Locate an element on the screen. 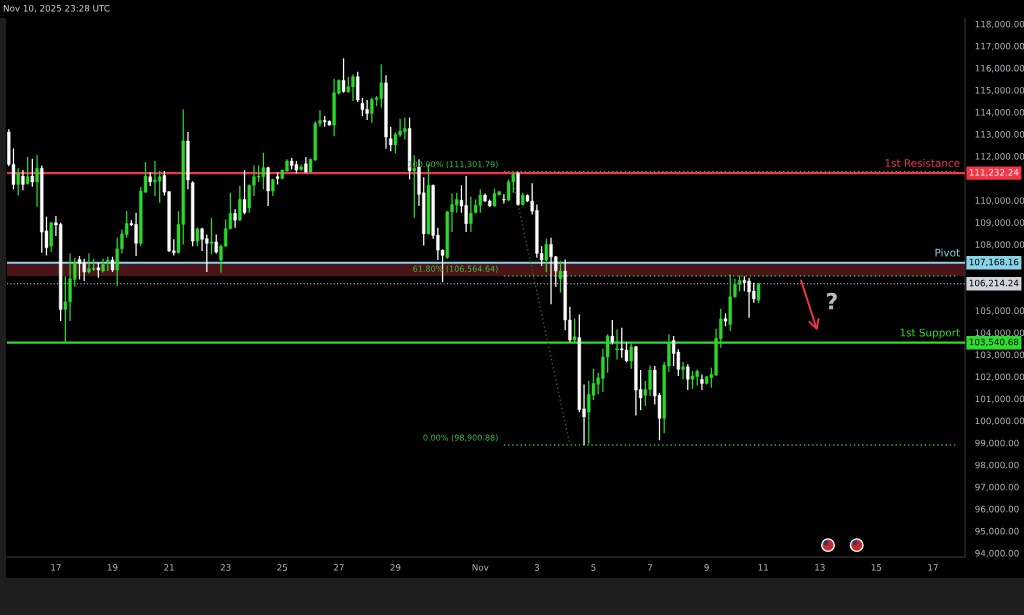 The width and height of the screenshot is (1024, 615). y-tick-label: 115,000.00 is located at coordinates (999, 90).